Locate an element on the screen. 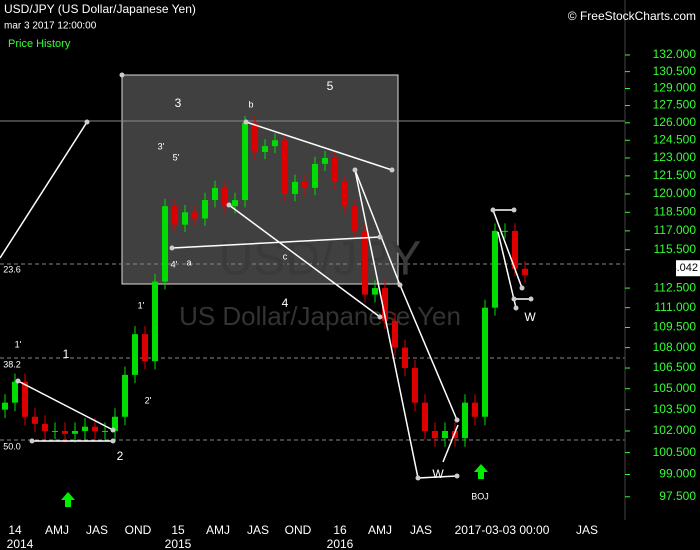  annotation: 1 is located at coordinates (66, 354).